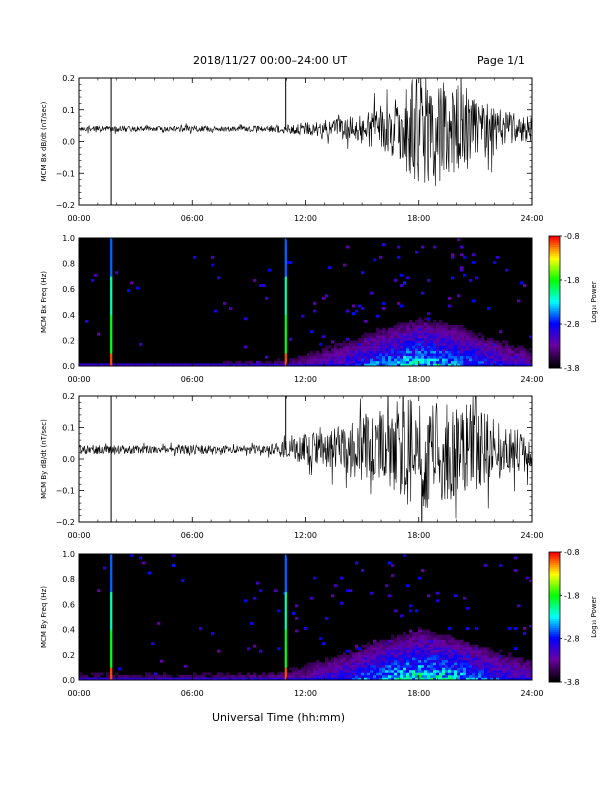 This screenshot has width=612, height=792. I want to click on y-tick-label: 0.4, so click(68, 315).